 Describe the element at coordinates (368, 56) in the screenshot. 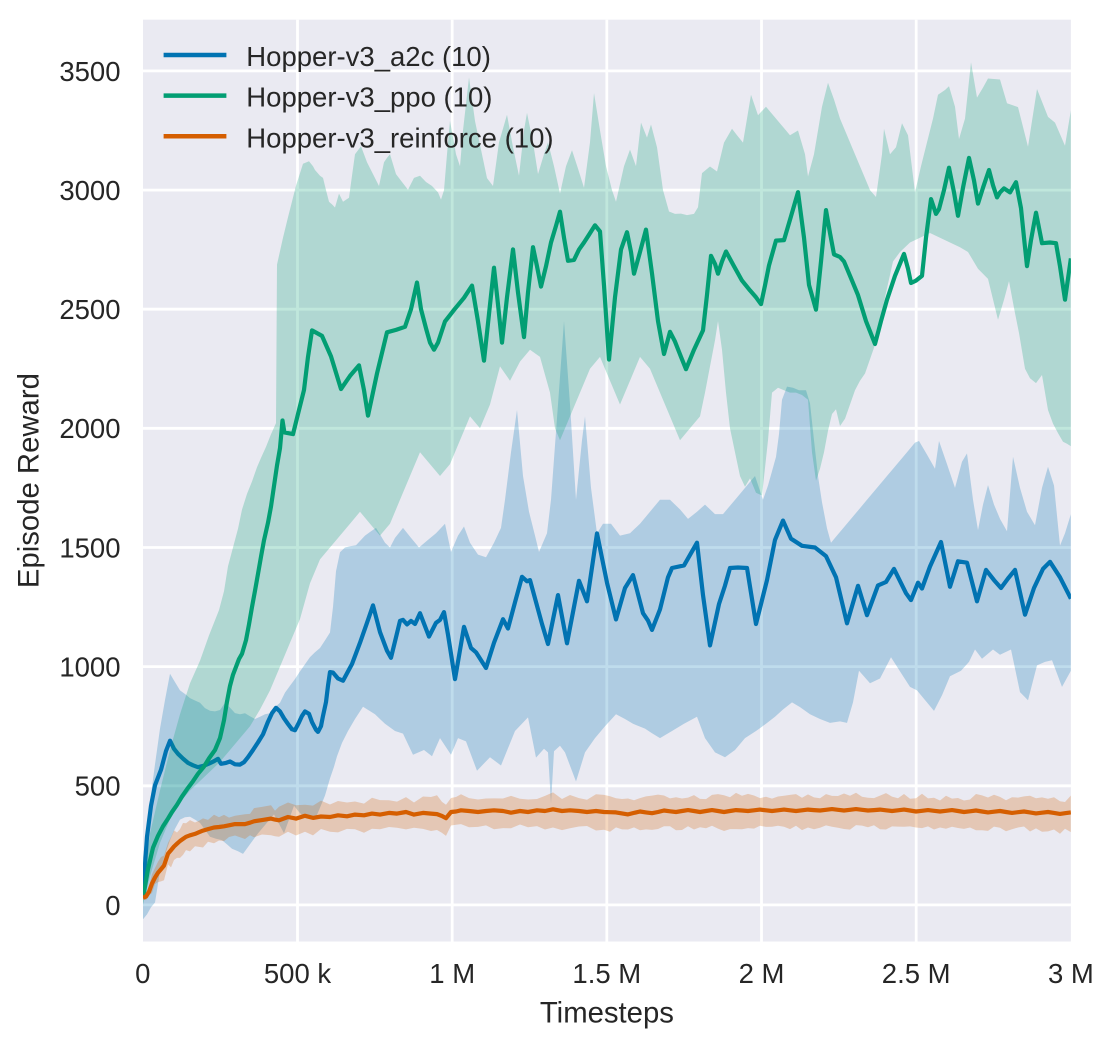

I see `svg-text: Hopper-v3_a2c (10)` at that location.